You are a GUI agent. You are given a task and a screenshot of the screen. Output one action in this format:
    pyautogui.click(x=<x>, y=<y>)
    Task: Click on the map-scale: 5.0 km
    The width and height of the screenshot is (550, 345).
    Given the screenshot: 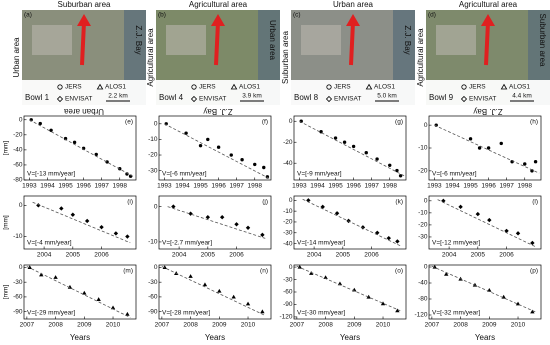 What is the action you would take?
    pyautogui.click(x=387, y=96)
    